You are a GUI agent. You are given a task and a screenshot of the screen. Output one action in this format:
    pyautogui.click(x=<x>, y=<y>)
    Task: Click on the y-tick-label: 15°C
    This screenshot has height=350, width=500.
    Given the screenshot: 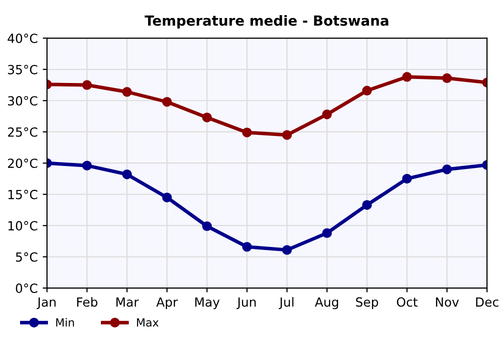 What is the action you would take?
    pyautogui.click(x=23, y=195)
    